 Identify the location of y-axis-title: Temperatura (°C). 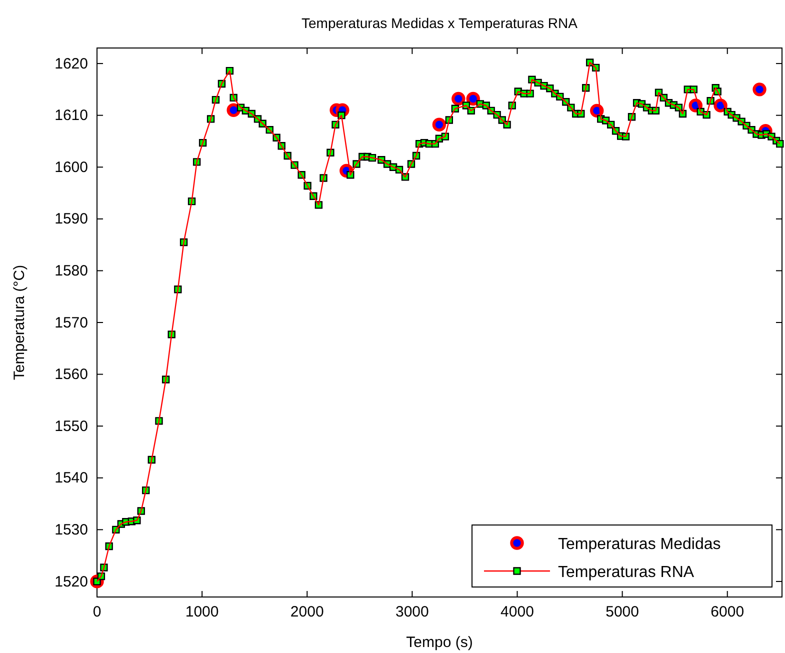
(19, 322).